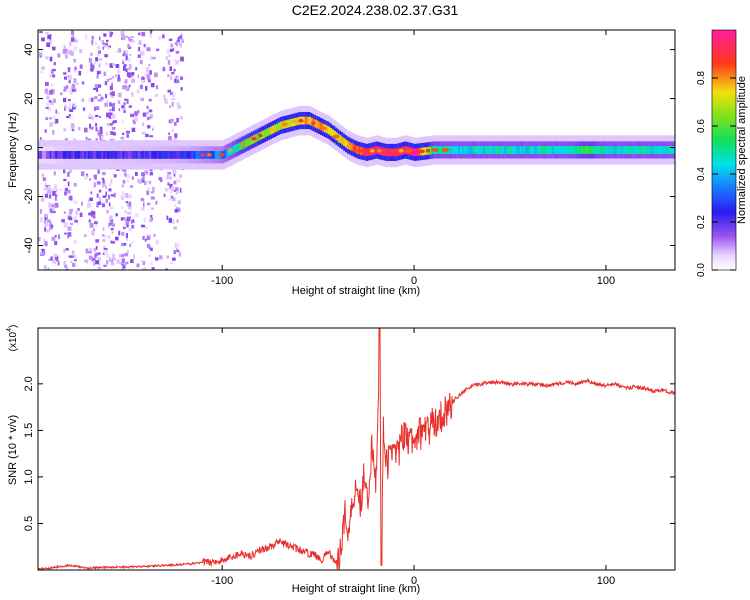 Image resolution: width=750 pixels, height=600 pixels. I want to click on page-title: C2E2.2024.238.02.37.G31, so click(375, 10).